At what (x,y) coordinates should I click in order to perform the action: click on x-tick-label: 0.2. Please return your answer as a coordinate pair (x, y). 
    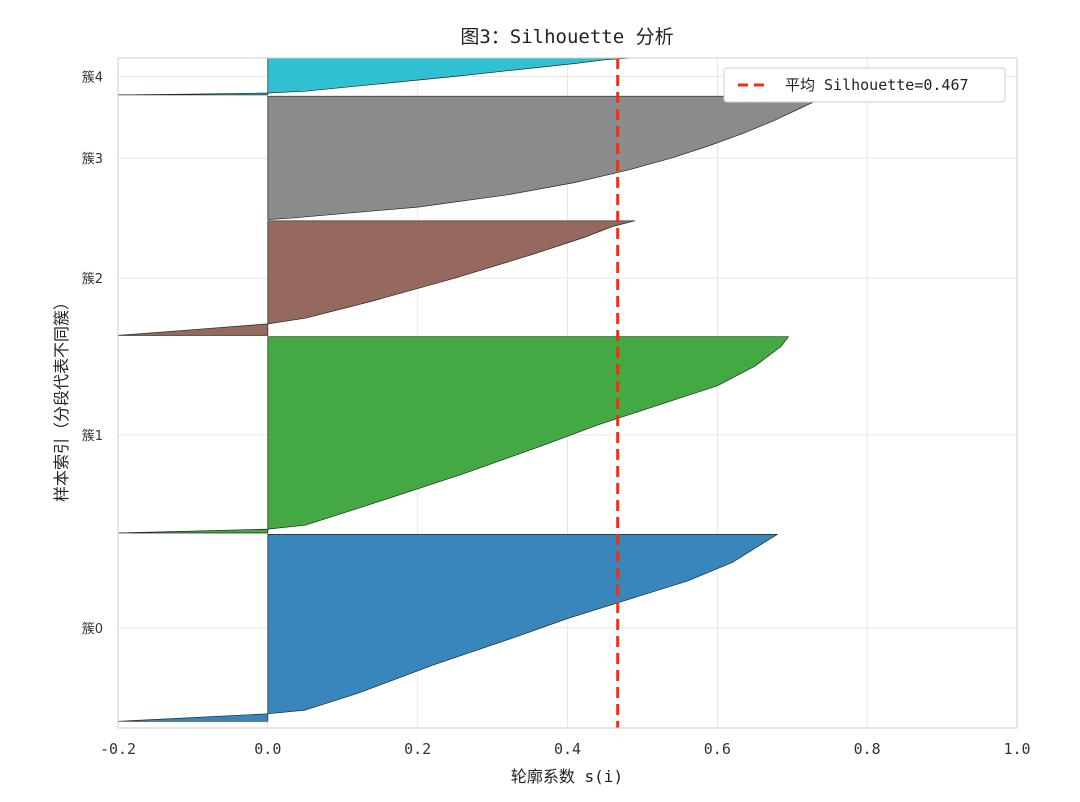
    Looking at the image, I should click on (417, 749).